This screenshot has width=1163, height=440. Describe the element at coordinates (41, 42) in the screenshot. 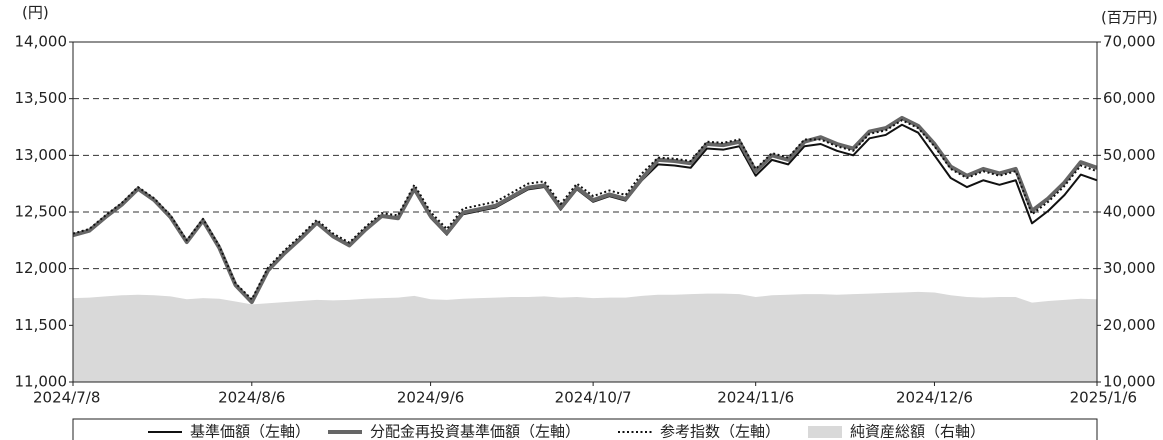

I see `y-tick-label: 14,000` at that location.